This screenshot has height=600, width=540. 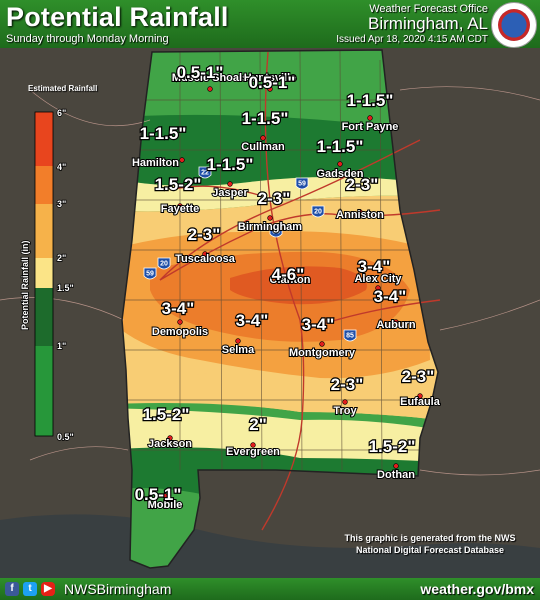 What do you see at coordinates (158, 494) in the screenshot?
I see `rainfall-label-mob: 0.5-1"` at bounding box center [158, 494].